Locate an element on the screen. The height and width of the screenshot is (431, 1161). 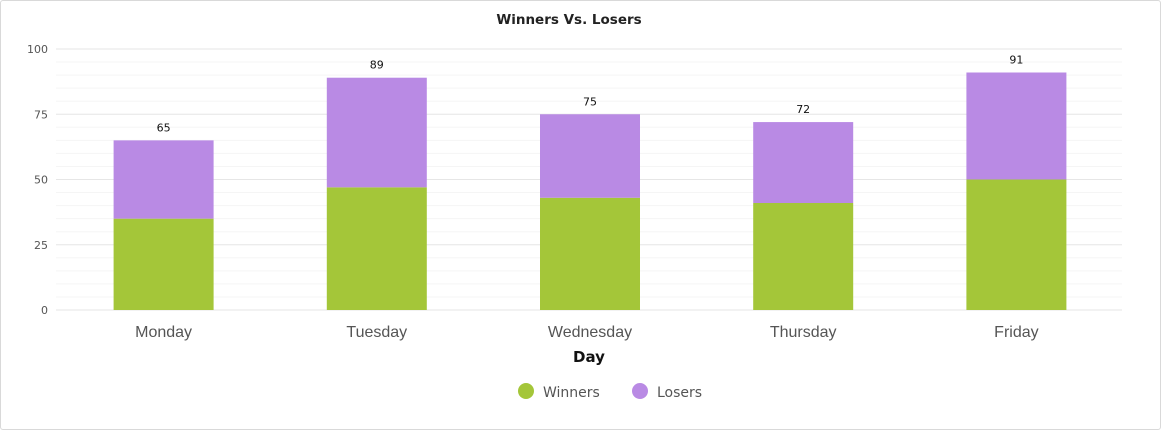
bar-losers-wednesday is located at coordinates (590, 156).